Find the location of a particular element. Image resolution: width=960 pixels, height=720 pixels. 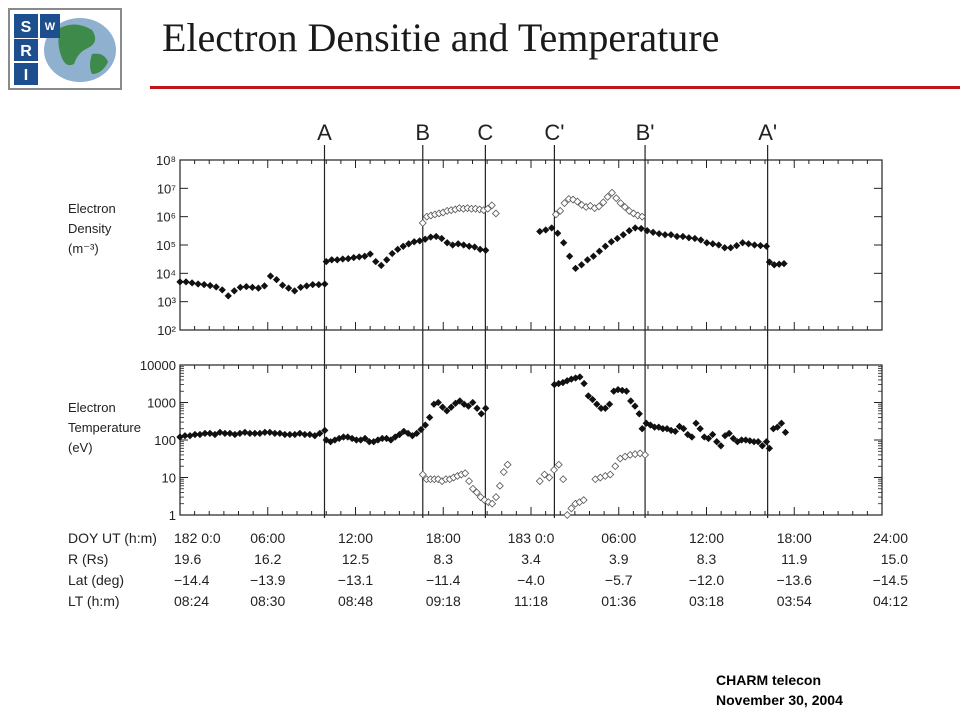

ephemeris-cell-lt: 03:54 is located at coordinates (794, 601).